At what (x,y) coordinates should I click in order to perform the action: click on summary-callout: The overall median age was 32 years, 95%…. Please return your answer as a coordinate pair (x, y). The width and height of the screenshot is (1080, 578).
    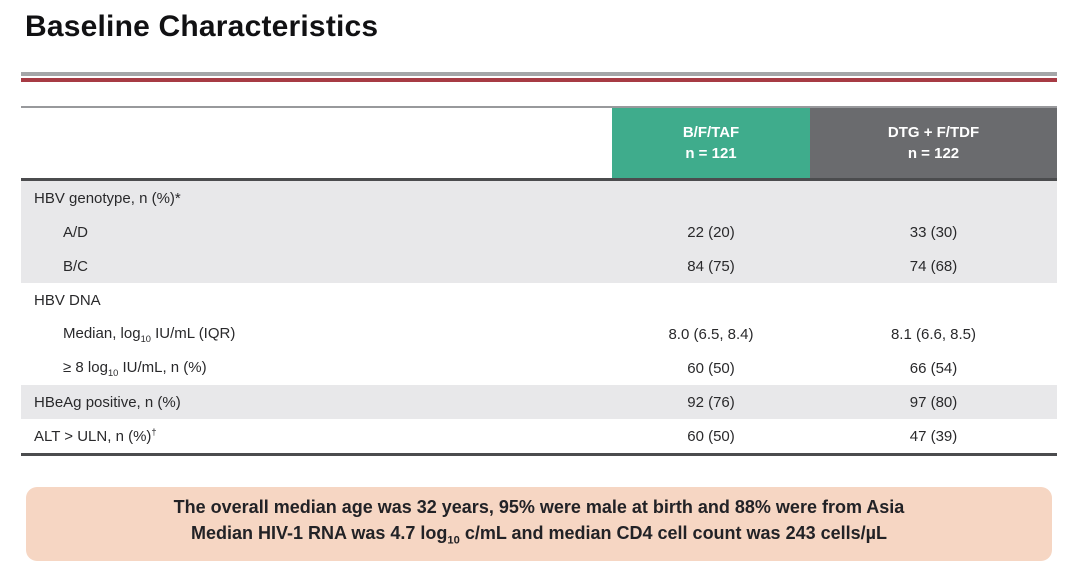
    Looking at the image, I should click on (539, 524).